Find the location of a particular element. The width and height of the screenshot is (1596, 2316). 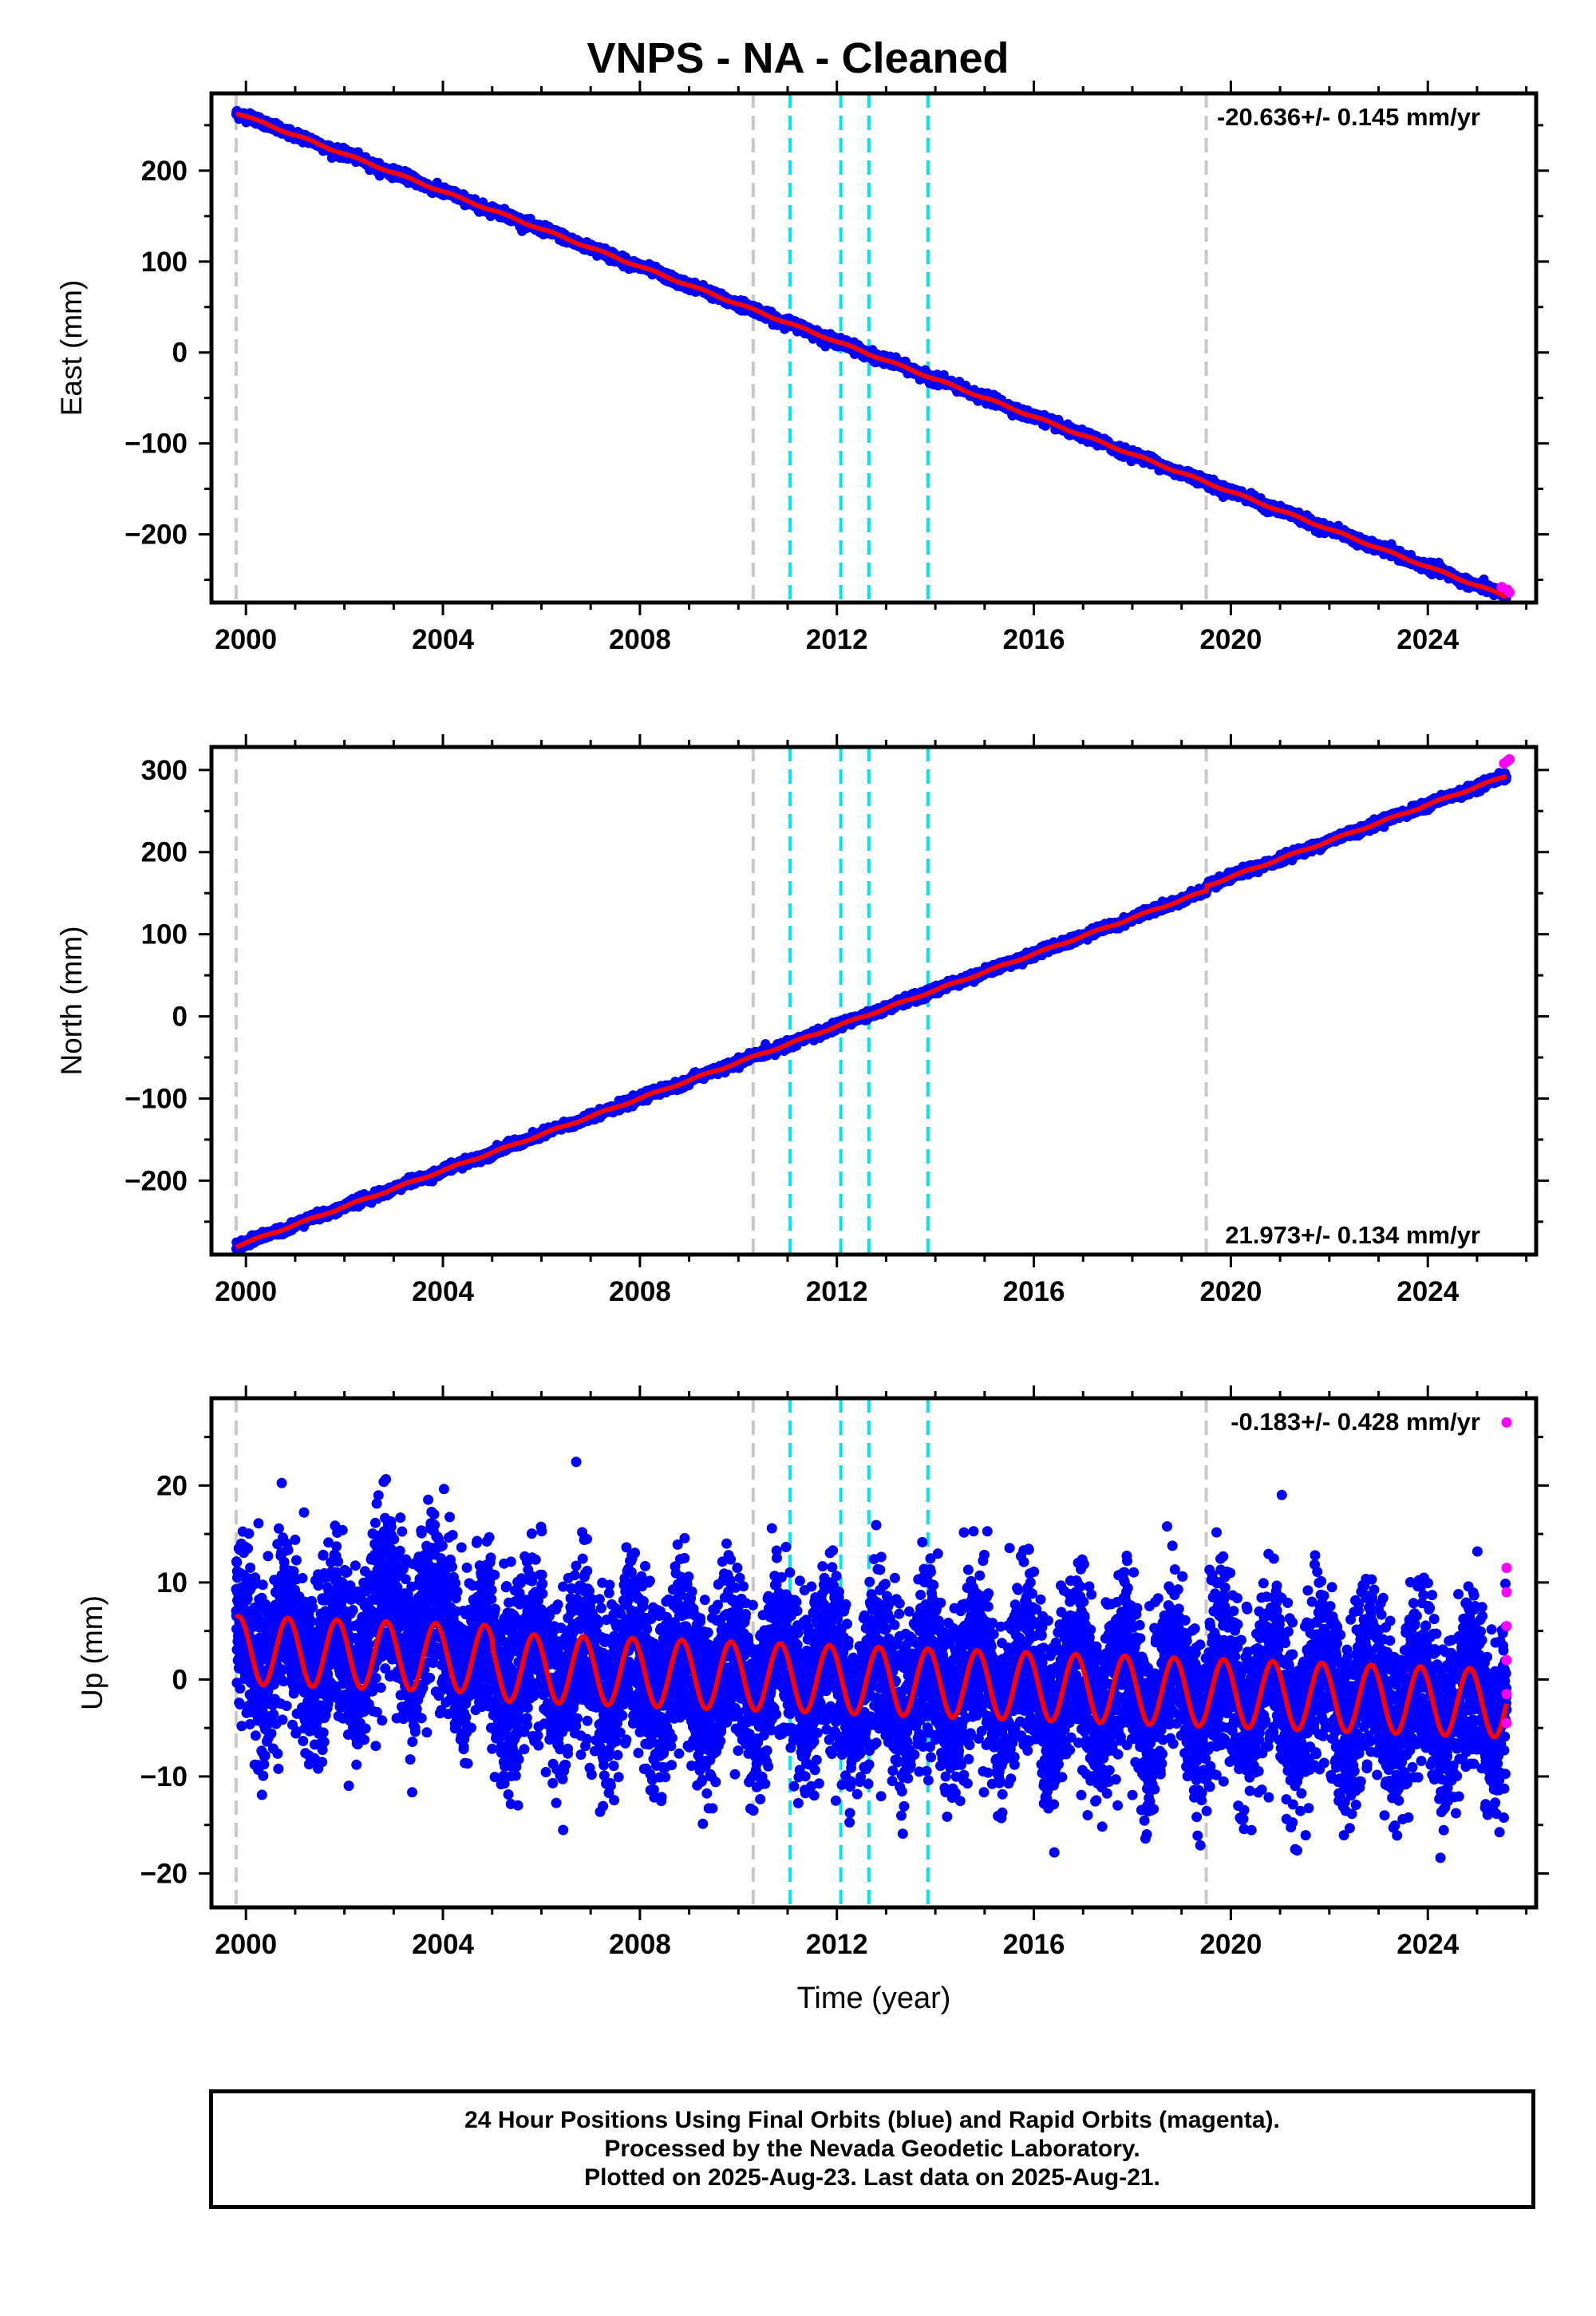

east-y-tick-label: −100 is located at coordinates (156, 444).